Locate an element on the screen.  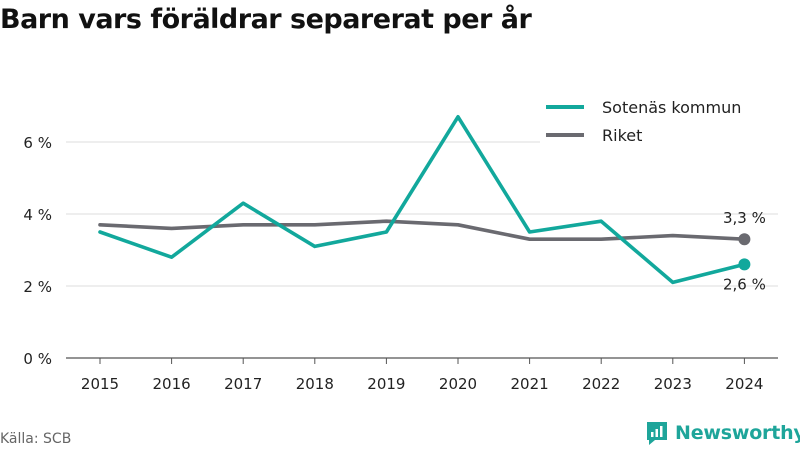
newsworthy-logo-icon is located at coordinates (657, 433).